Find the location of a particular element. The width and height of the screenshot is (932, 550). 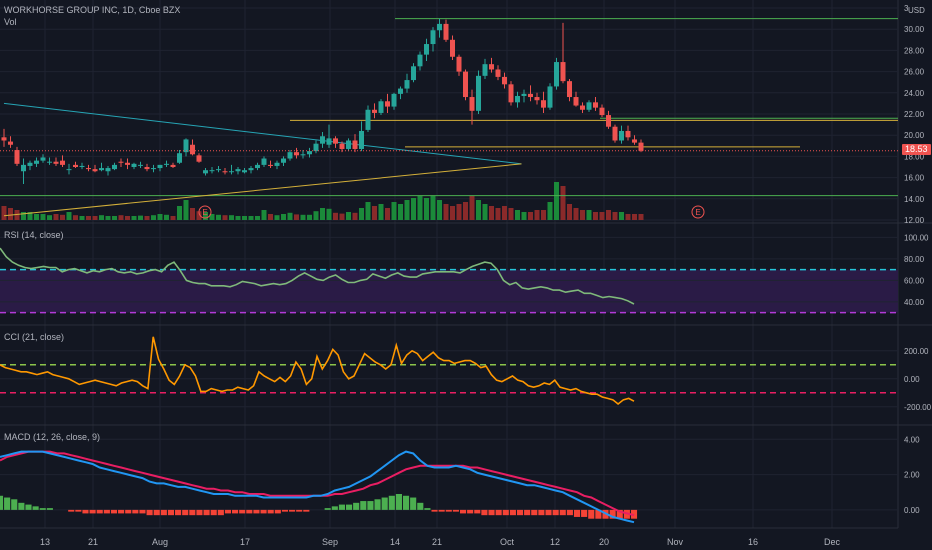

price-tick-label: 22.00 is located at coordinates (914, 114).